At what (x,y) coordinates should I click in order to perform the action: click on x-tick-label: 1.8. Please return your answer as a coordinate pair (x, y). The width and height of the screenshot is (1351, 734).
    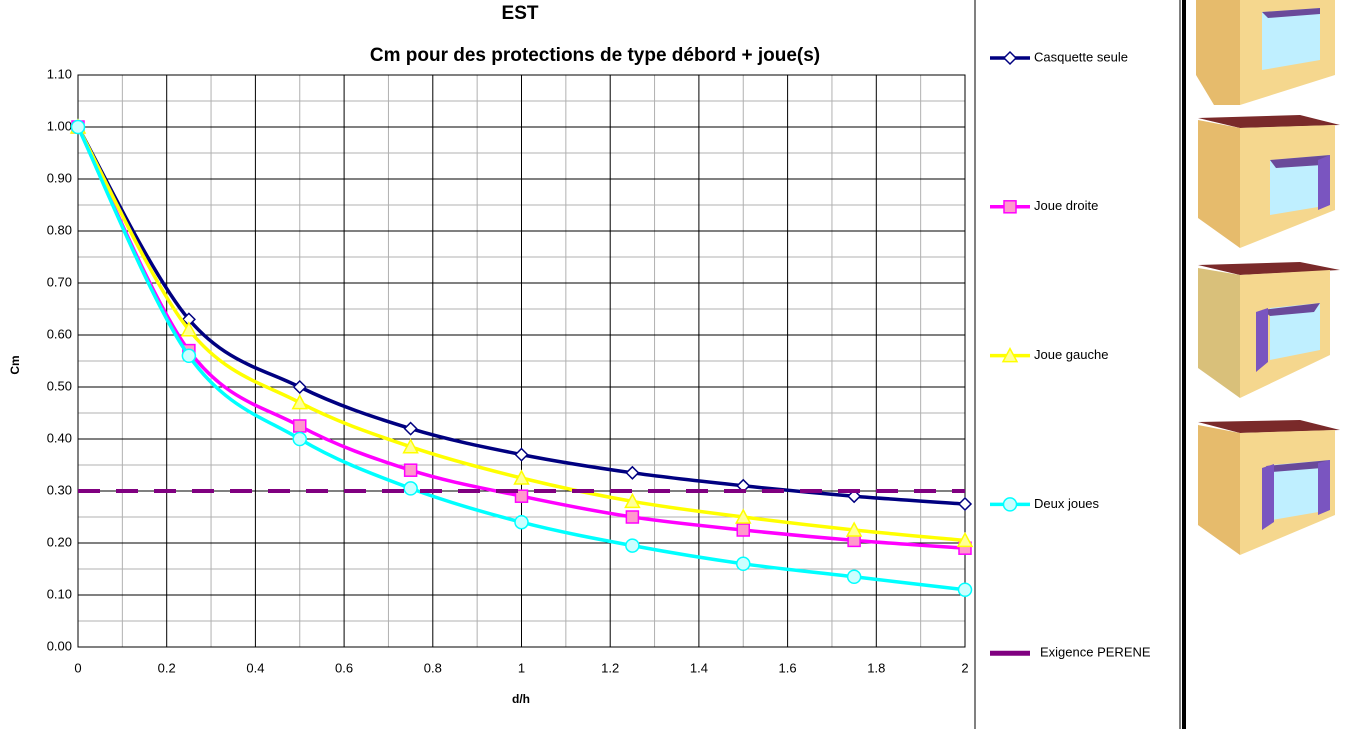
    Looking at the image, I should click on (876, 667).